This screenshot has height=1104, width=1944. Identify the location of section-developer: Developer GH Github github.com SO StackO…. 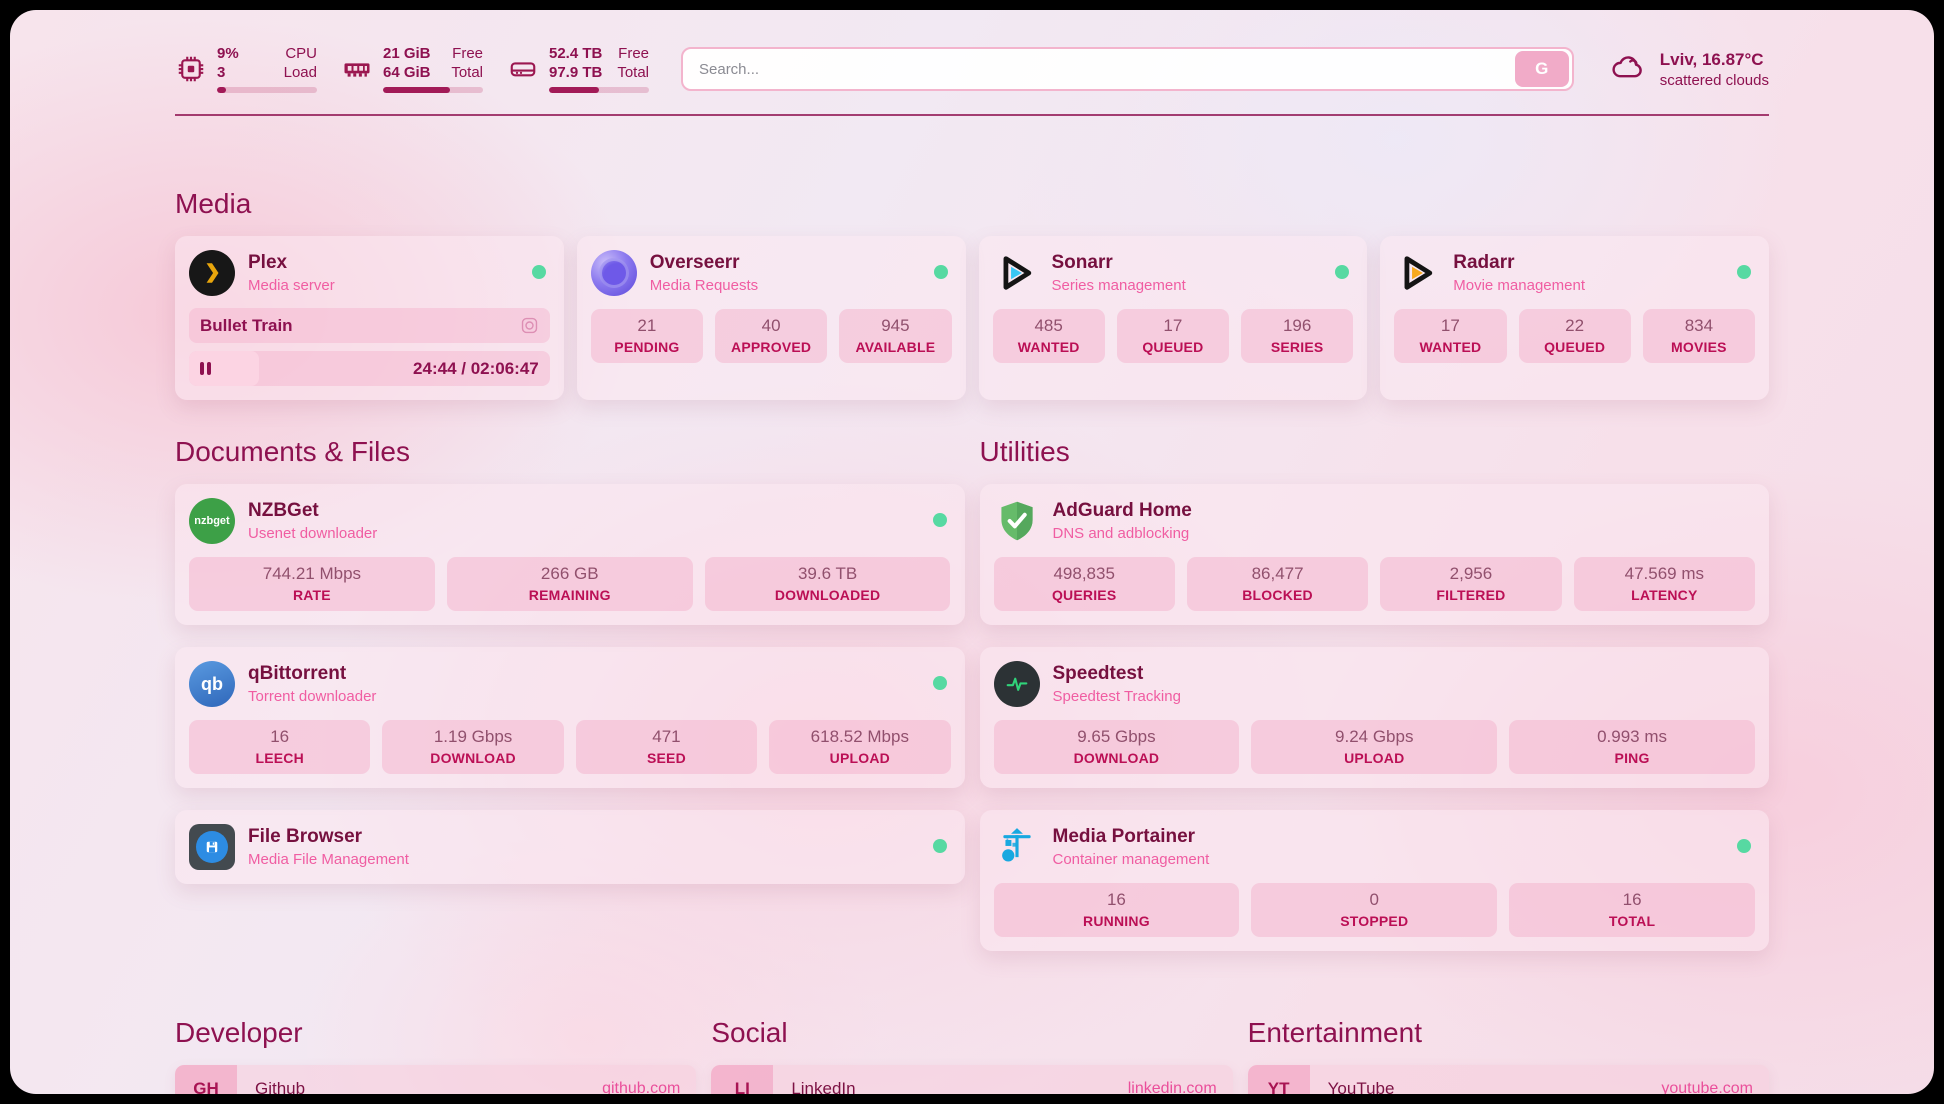
(436, 1056).